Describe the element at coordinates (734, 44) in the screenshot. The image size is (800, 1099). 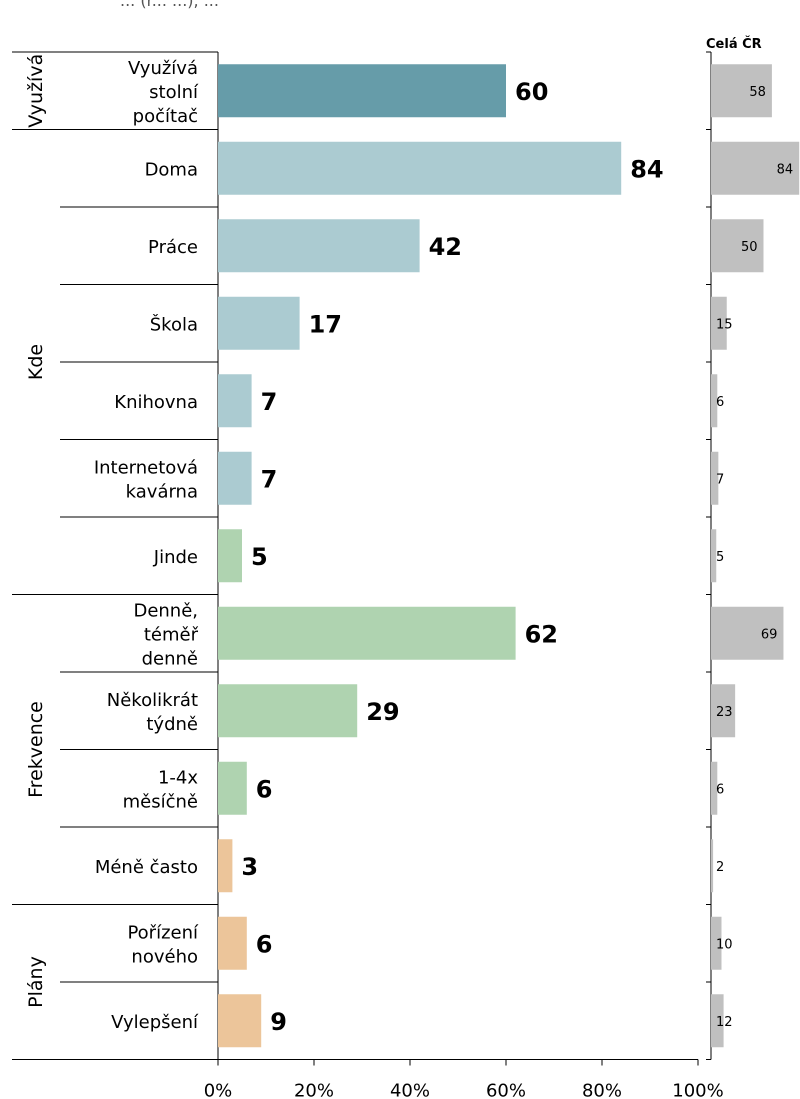
I see `national-column-header: Celá ČR` at that location.